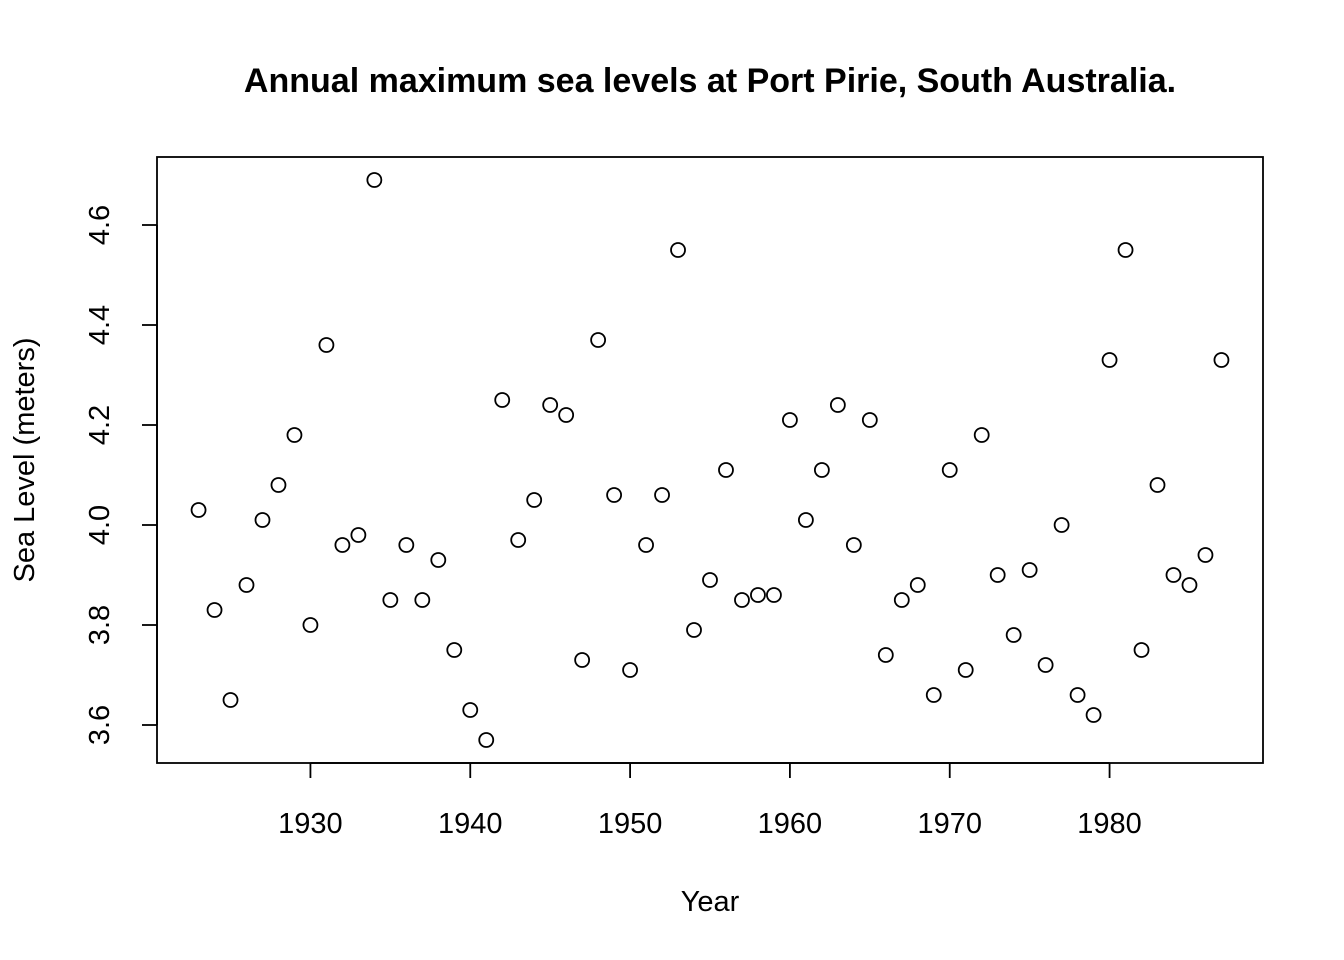 The width and height of the screenshot is (1344, 960). I want to click on x-axis-label: Year, so click(710, 902).